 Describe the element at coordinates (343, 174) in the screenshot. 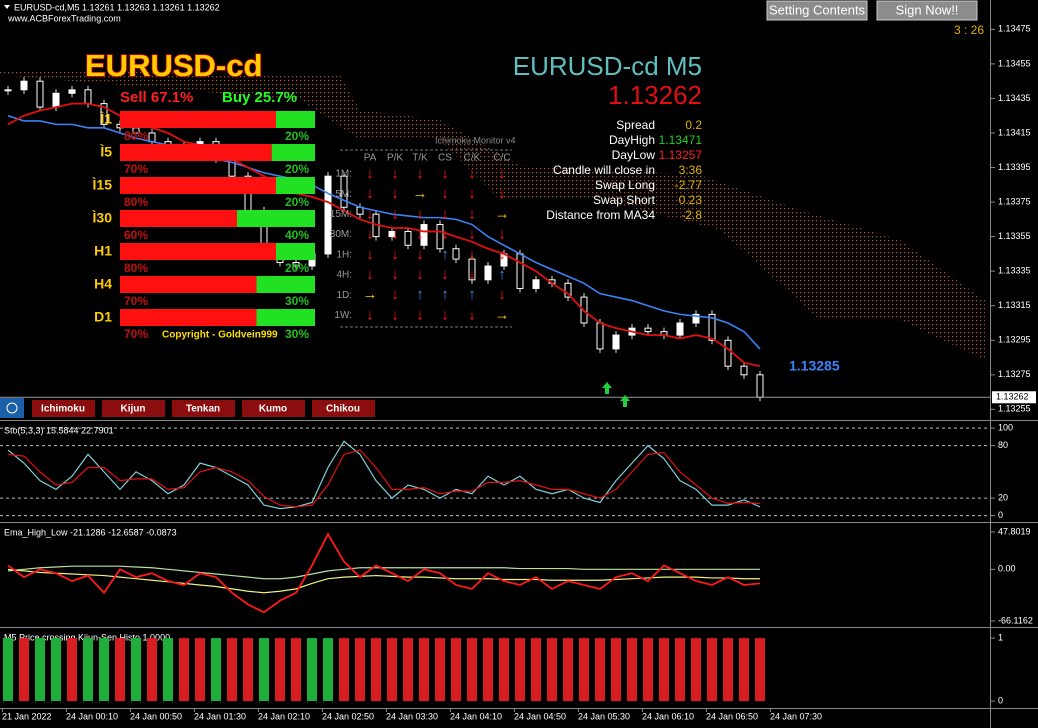

I see `monitor-row-label: 1M:` at that location.